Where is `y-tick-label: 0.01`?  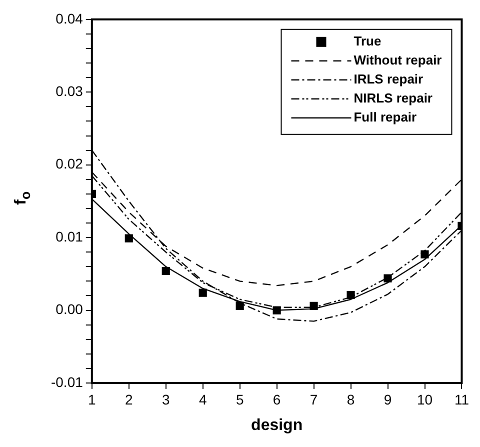
y-tick-label: 0.01 is located at coordinates (70, 236).